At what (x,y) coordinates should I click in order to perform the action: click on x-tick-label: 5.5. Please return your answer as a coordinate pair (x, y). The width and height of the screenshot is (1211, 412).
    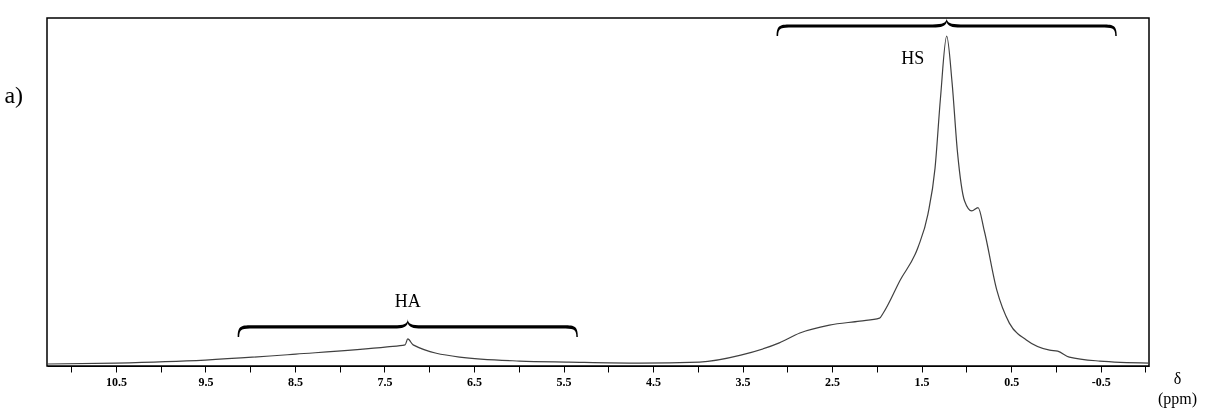
    Looking at the image, I should click on (564, 381).